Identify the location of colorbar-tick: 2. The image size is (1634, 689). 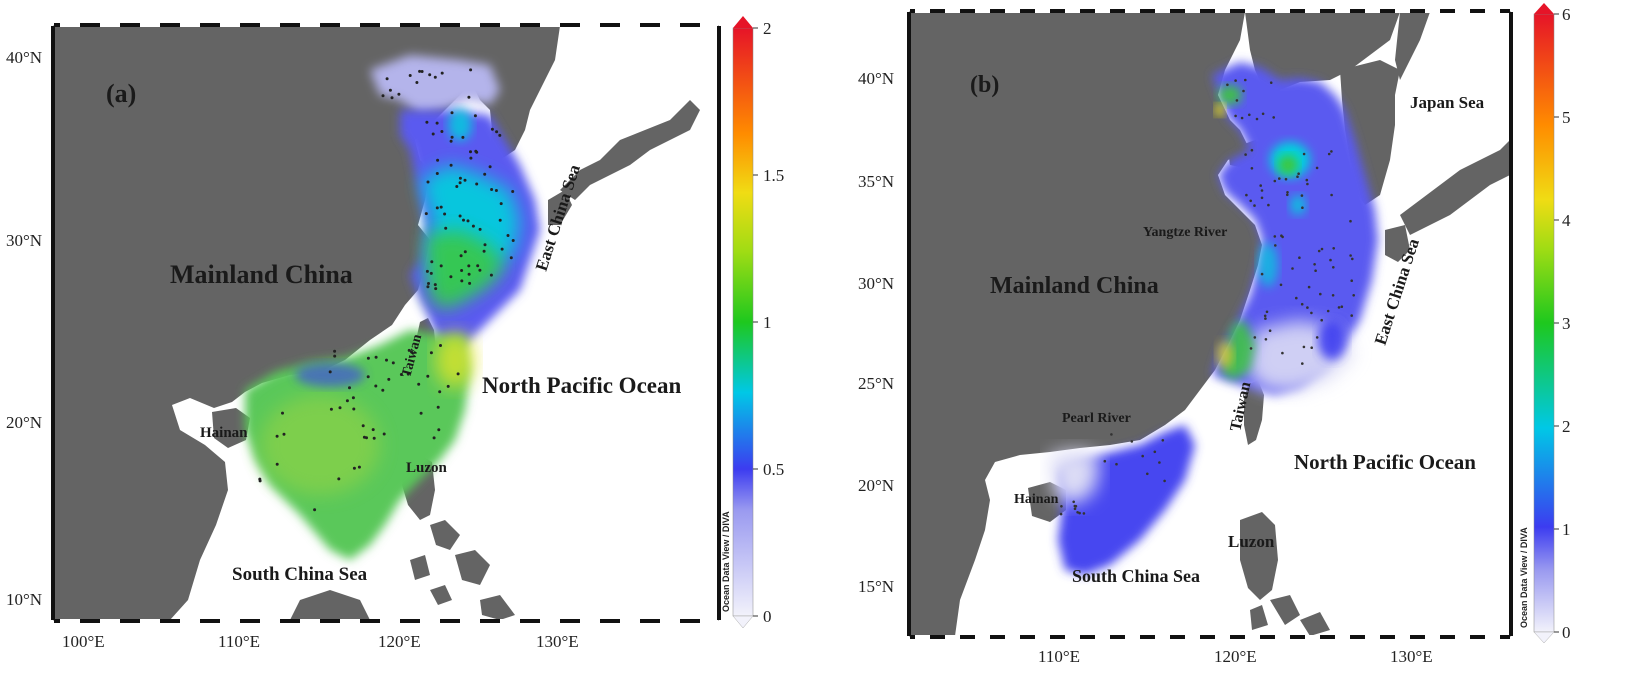
(767, 28).